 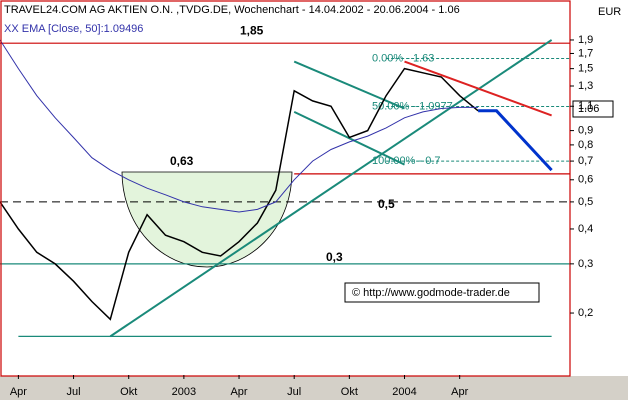 I want to click on last-price: 1.06, so click(x=588, y=109).